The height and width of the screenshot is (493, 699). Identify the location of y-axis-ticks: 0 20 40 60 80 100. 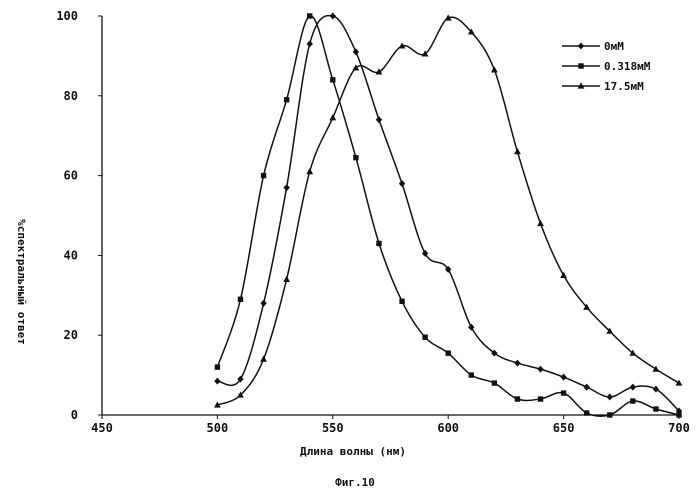
(79, 215).